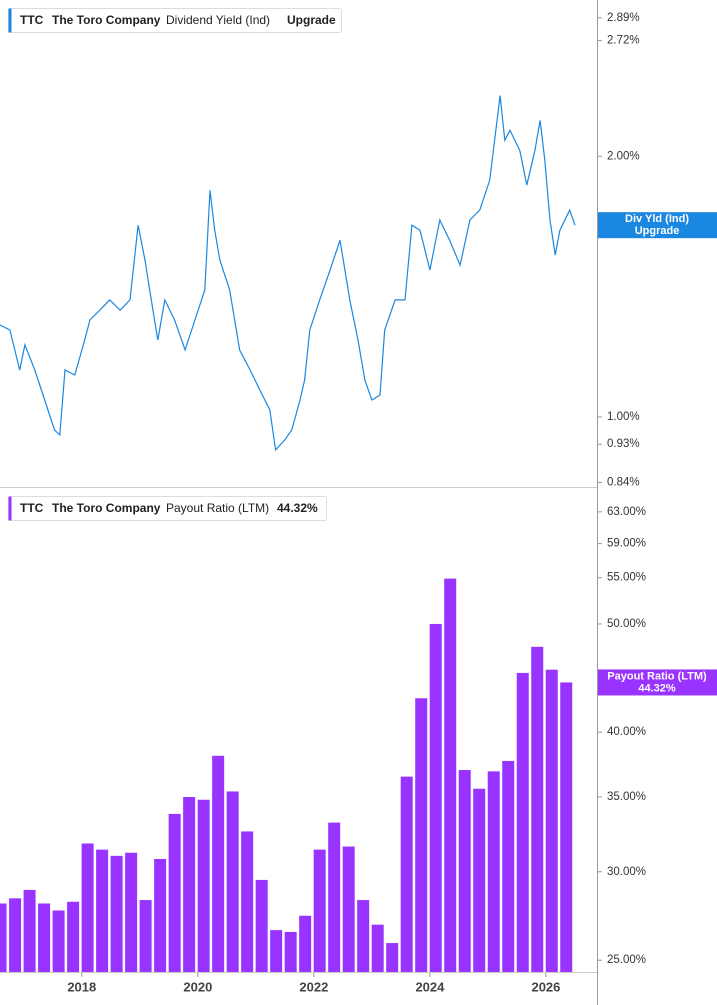  Describe the element at coordinates (626, 624) in the screenshot. I see `y-tick-label: 50.00%` at that location.